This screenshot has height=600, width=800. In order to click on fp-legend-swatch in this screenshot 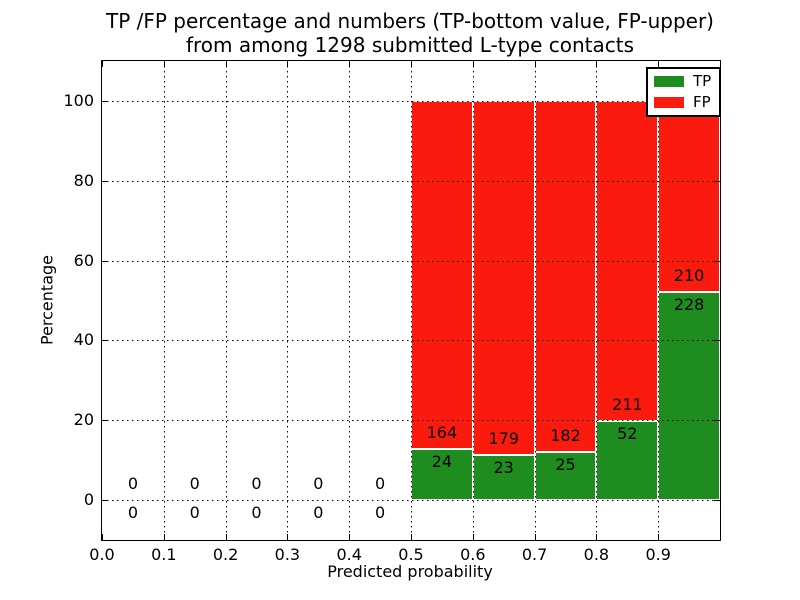, I will do `click(669, 102)`.